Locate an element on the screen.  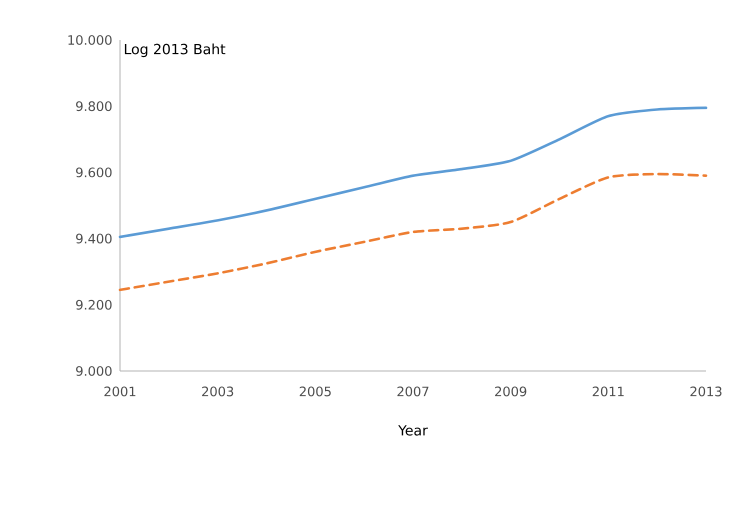
y-tick-label: 9.800 is located at coordinates (94, 106).